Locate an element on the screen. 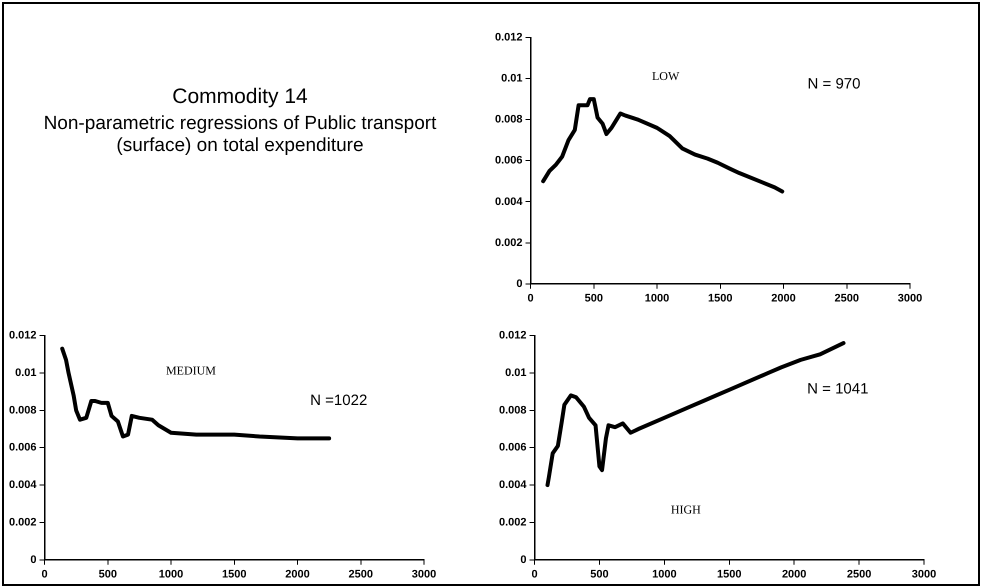  text: Non-parametric regressions of Public transport (surface) on total expenditure is located at coordinates (240, 135).